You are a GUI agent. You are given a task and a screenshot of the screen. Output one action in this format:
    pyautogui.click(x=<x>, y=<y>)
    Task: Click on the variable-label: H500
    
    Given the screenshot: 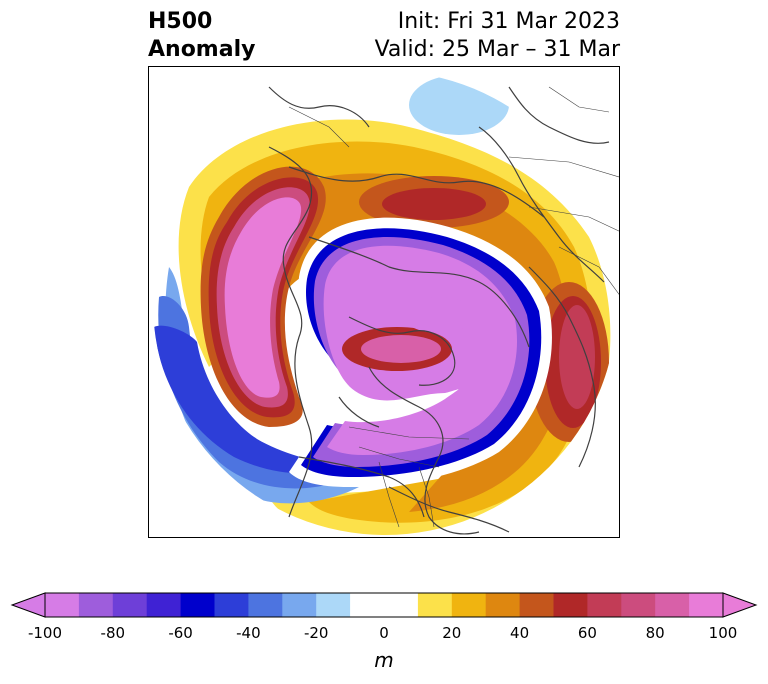 What is the action you would take?
    pyautogui.click(x=180, y=21)
    